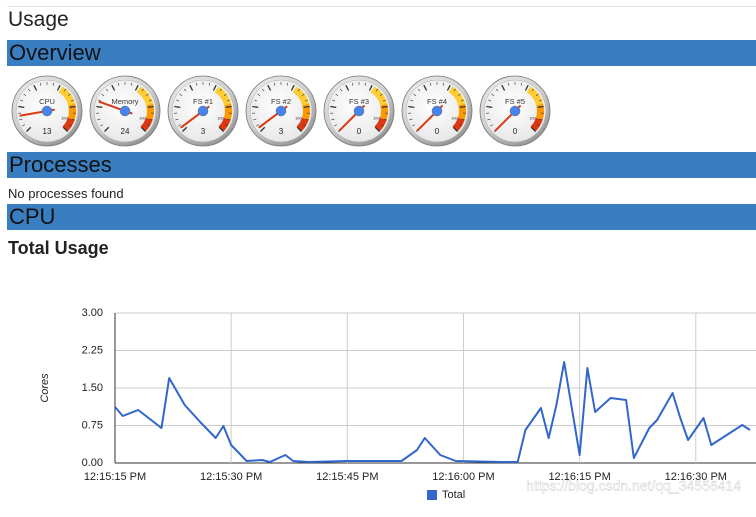  Describe the element at coordinates (92, 388) in the screenshot. I see `y-tick-label: 1.50` at that location.